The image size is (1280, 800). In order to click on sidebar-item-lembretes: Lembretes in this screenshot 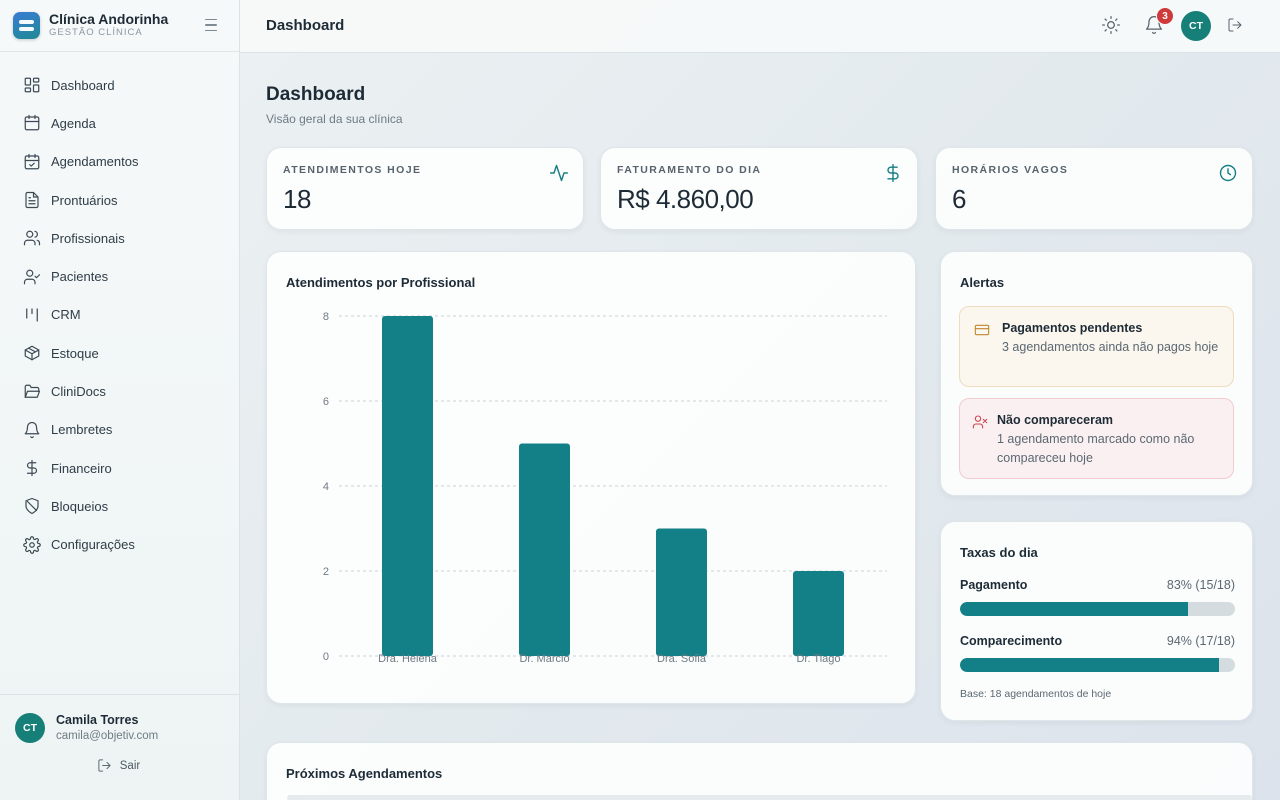, I will do `click(119, 430)`.